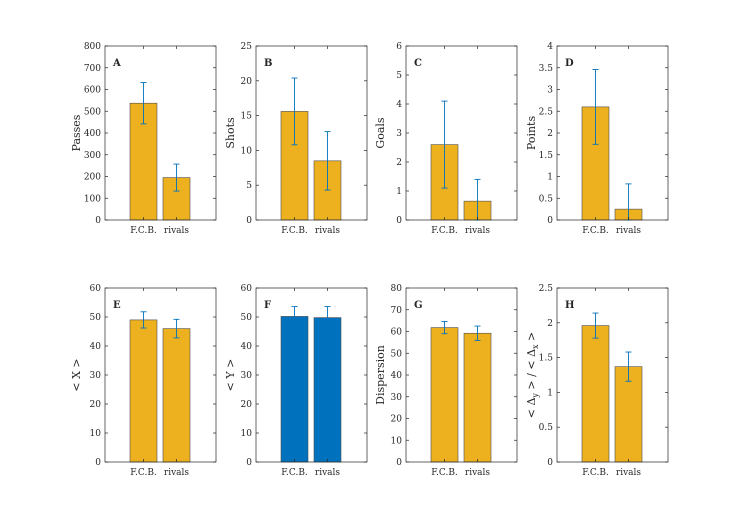  Describe the element at coordinates (550, 463) in the screenshot. I see `panel-h-ytick-label: 0` at that location.